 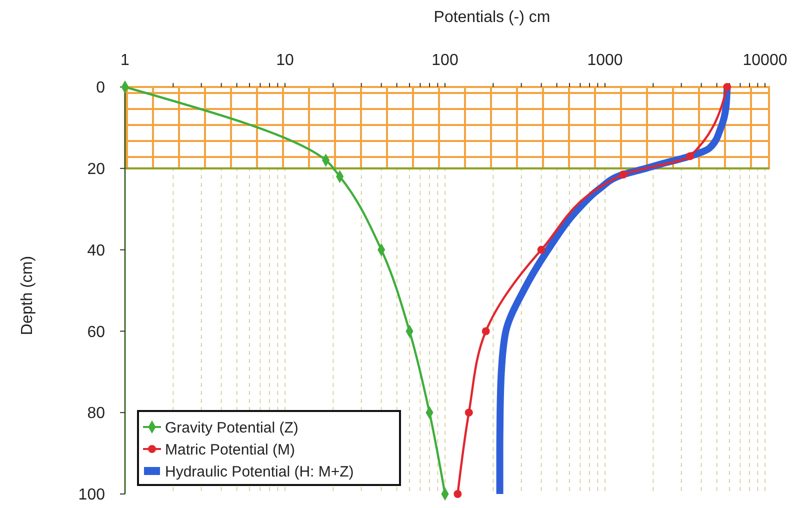 I want to click on y-tick-label: 20, so click(x=96, y=169).